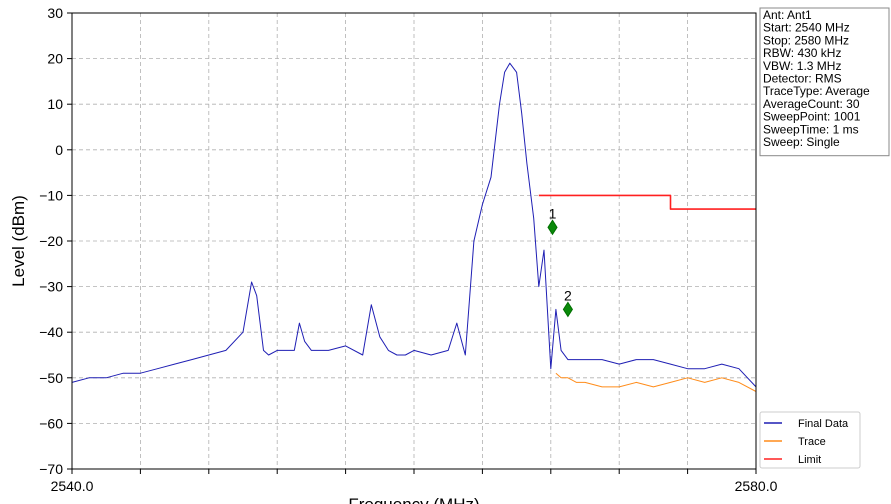  What do you see at coordinates (756, 486) in the screenshot?
I see `x-tick-label: 2580.0` at bounding box center [756, 486].